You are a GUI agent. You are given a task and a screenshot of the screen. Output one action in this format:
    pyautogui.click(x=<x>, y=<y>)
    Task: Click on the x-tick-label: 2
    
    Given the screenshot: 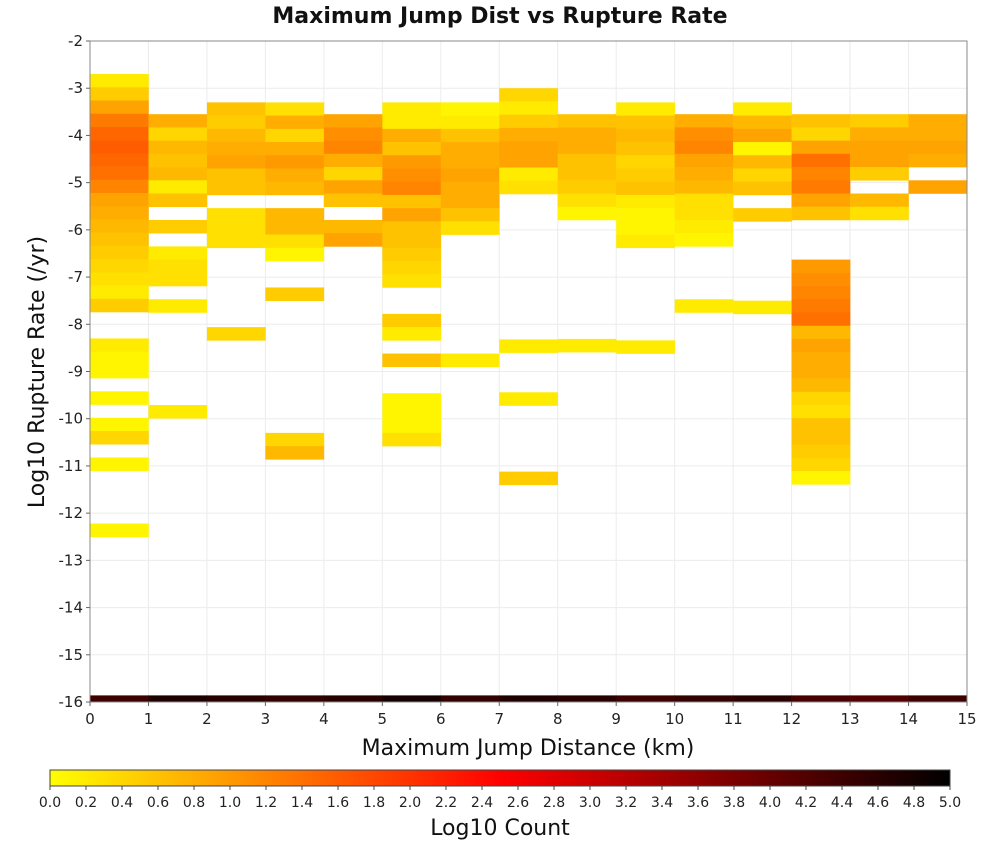 What is the action you would take?
    pyautogui.click(x=207, y=719)
    